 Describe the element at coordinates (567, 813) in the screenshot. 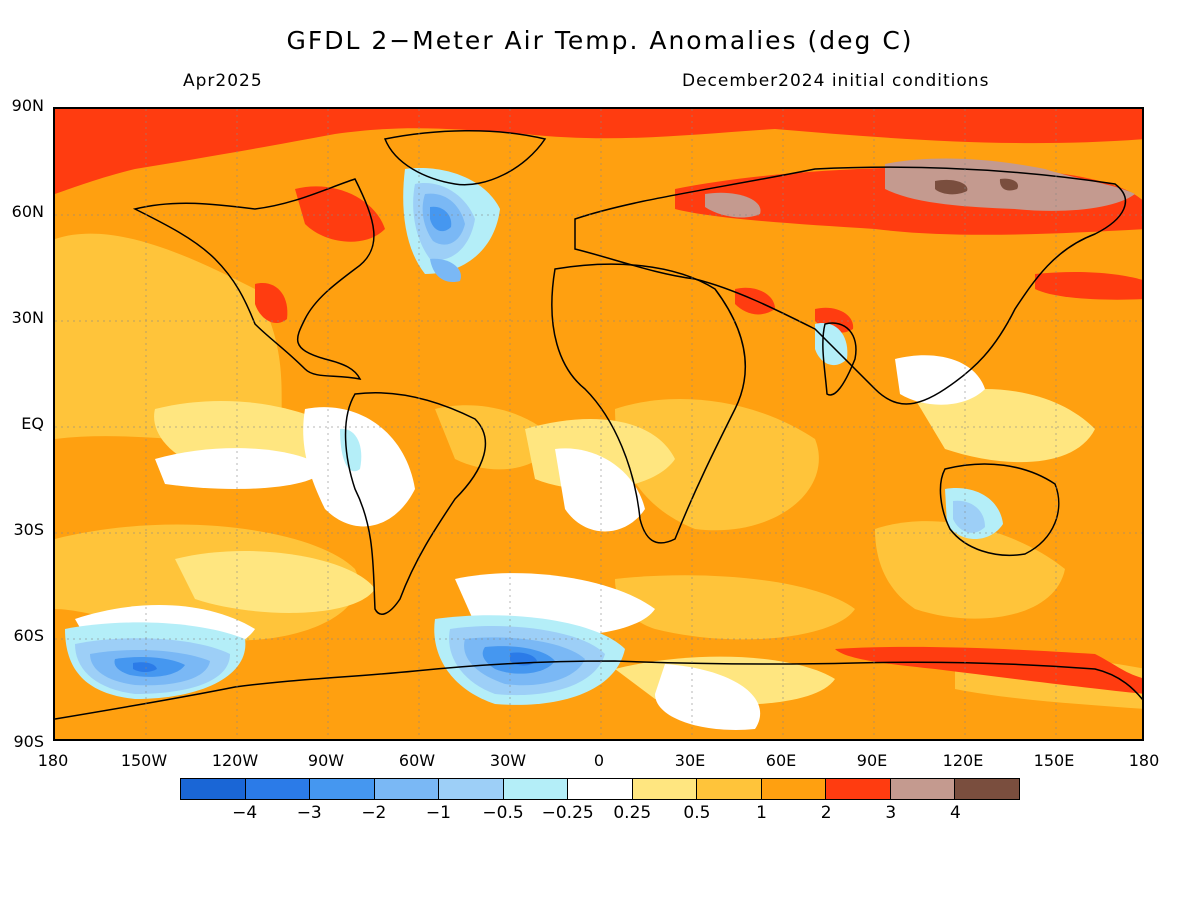

I see `colorbar-tick-label: −0.25` at that location.